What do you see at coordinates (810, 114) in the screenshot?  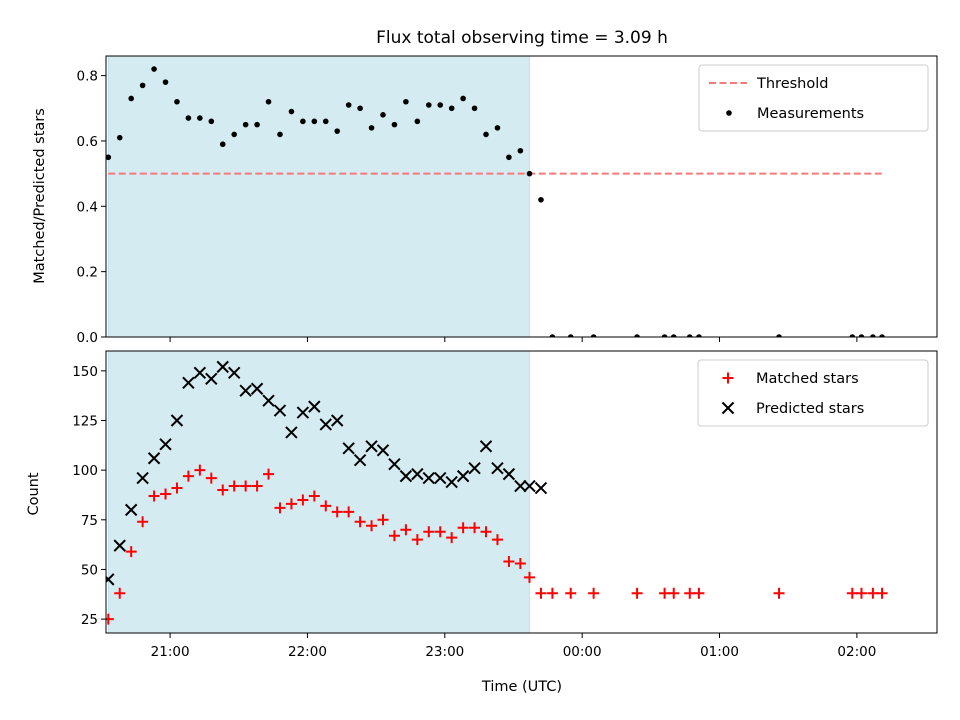 I see `top-legend-label: Measurements` at bounding box center [810, 114].